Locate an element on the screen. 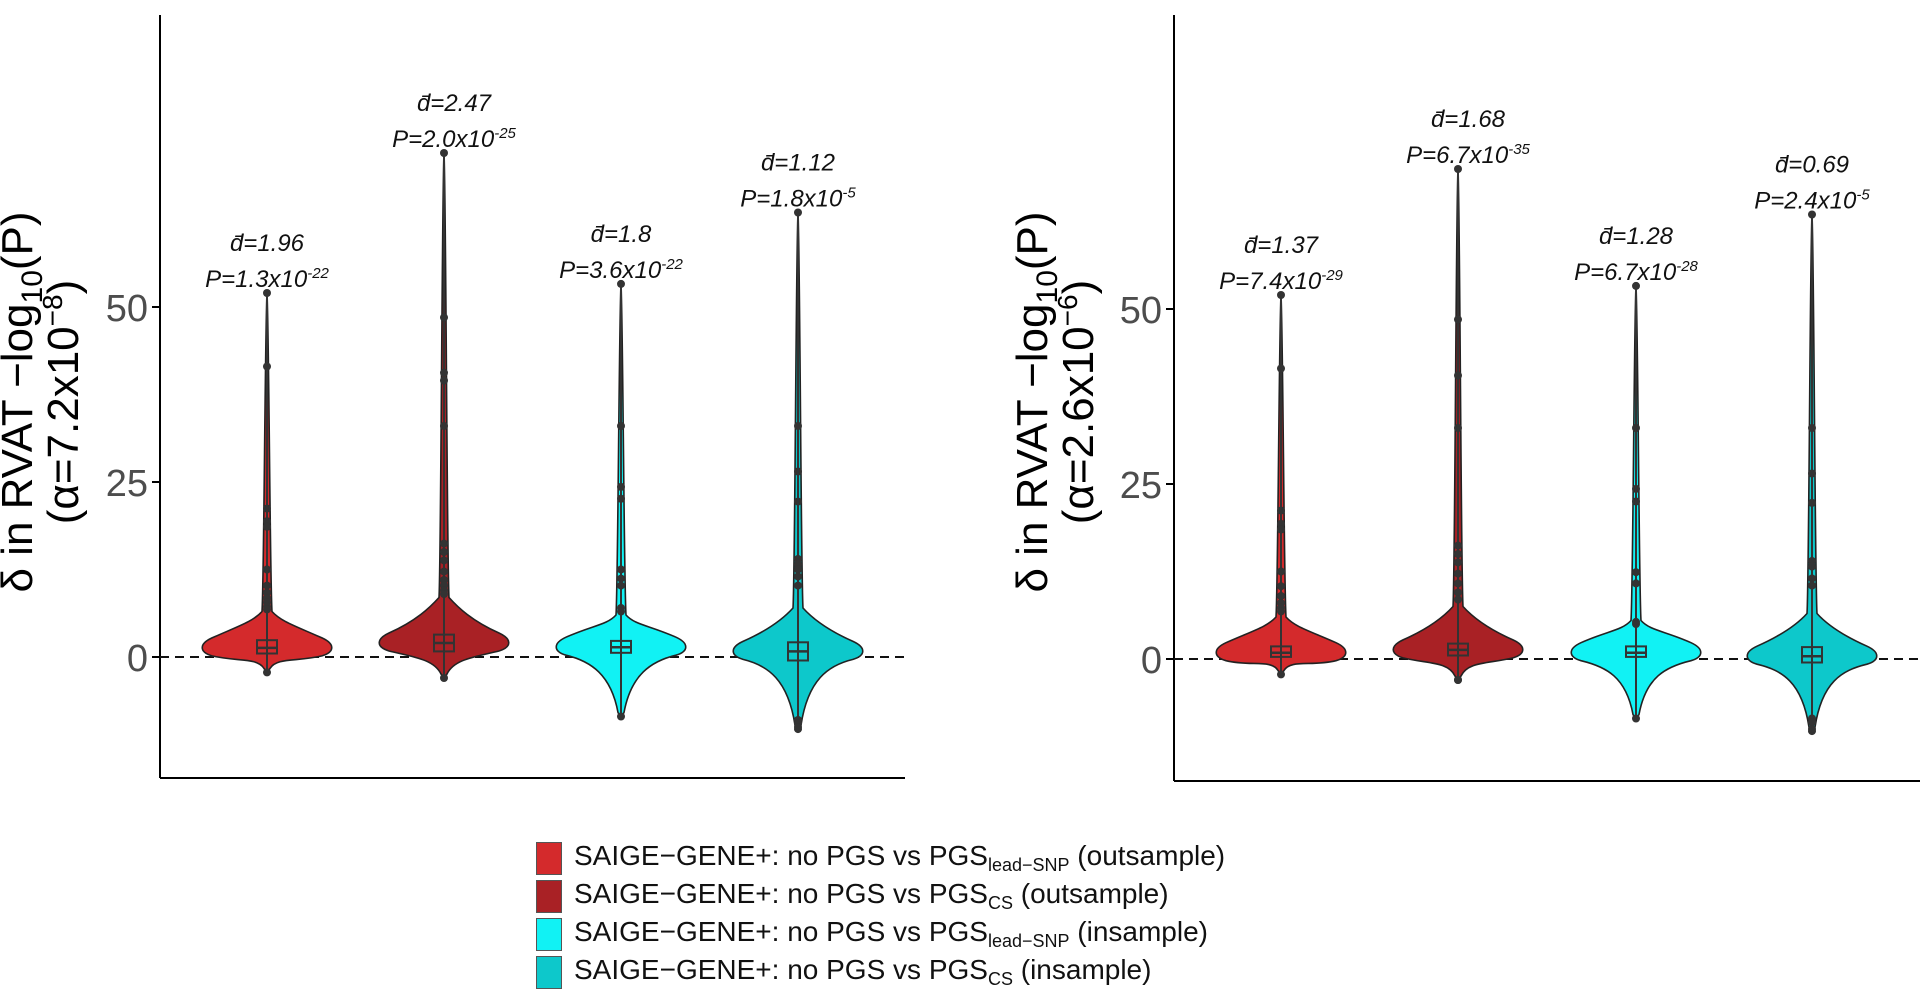 This screenshot has height=996, width=1920. y-label-subscript: 10 is located at coordinates (1047, 286).